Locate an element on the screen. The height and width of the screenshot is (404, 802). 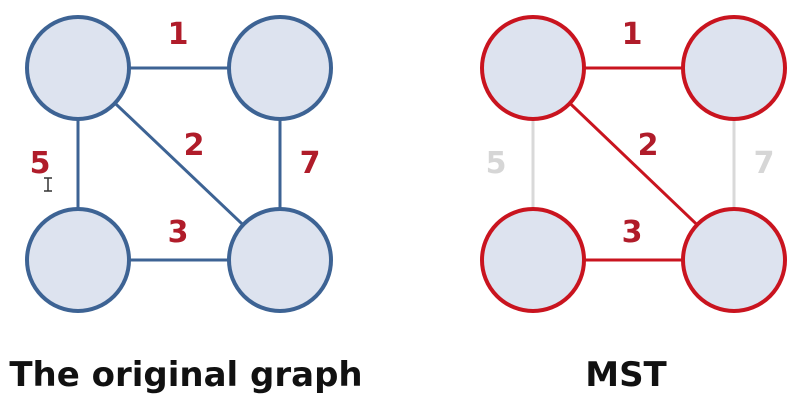
mst-weight-1: 1 is located at coordinates (632, 34).